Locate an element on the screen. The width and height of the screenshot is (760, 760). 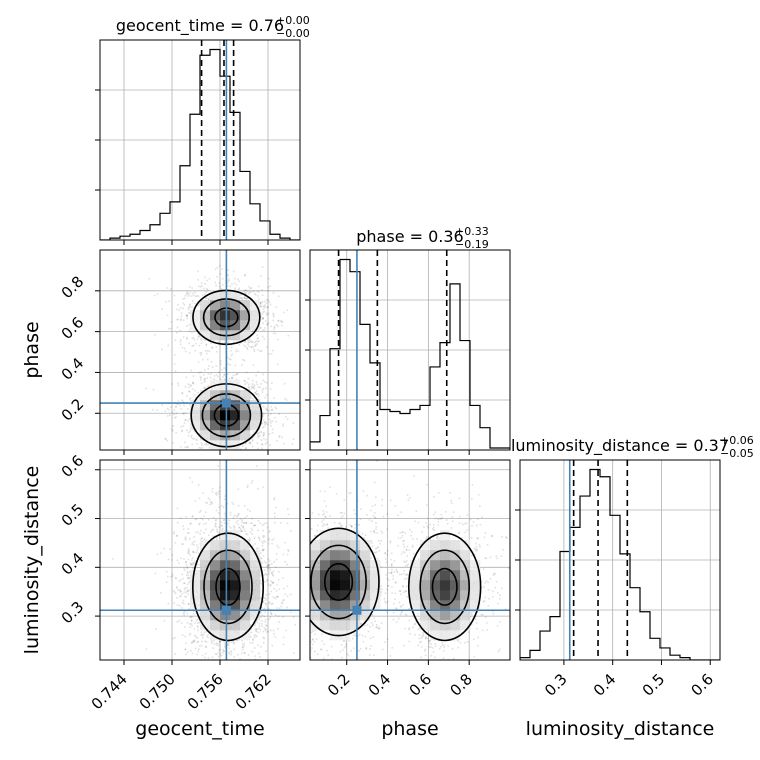
y-tick-label: 0.4 is located at coordinates (73, 564).